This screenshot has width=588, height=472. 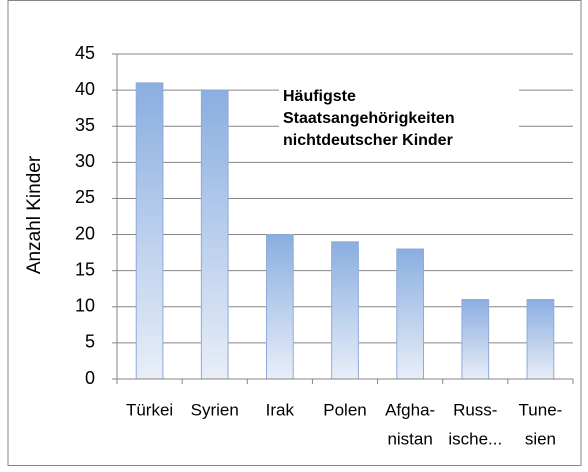 What do you see at coordinates (85, 161) in the screenshot?
I see `y-tick-label: 30` at bounding box center [85, 161].